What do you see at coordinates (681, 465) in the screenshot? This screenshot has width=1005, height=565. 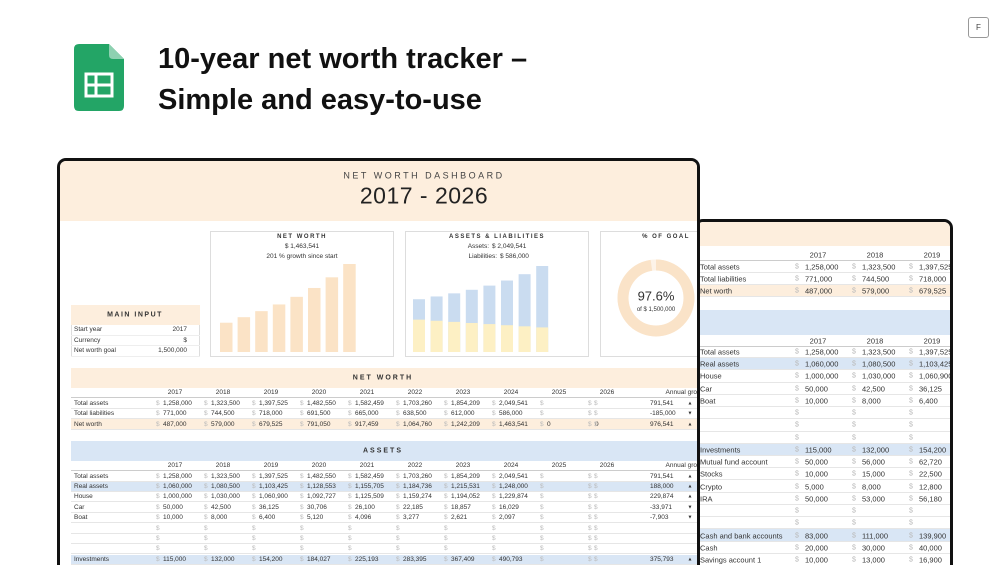 I see `growth-header: Annual gro` at bounding box center [681, 465].